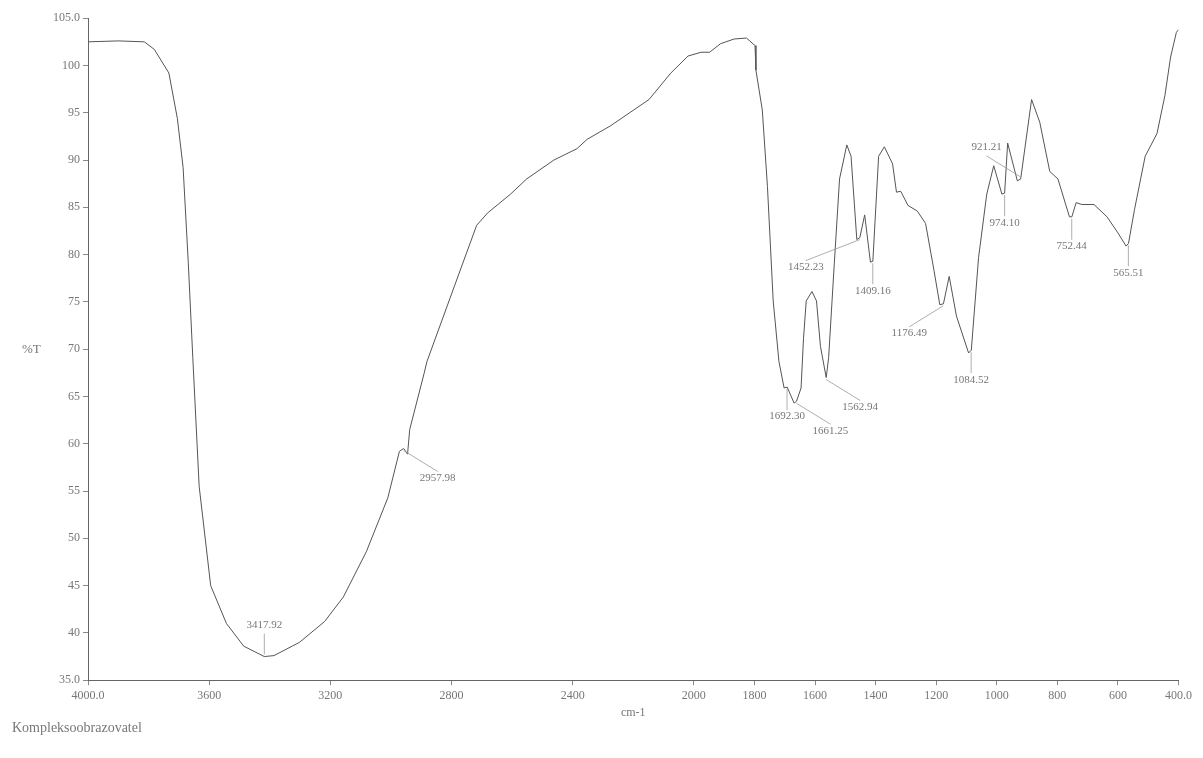 This screenshot has height=758, width=1203. I want to click on y-tick-label: 70, so click(74, 348).